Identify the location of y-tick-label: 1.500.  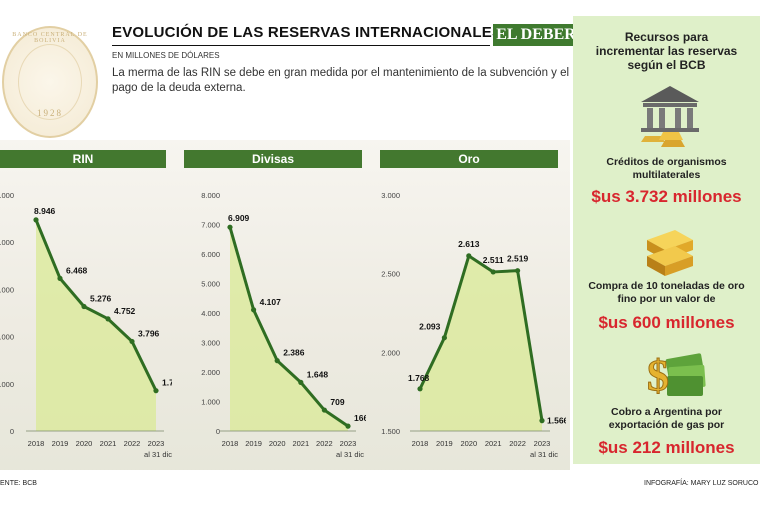
(390, 431).